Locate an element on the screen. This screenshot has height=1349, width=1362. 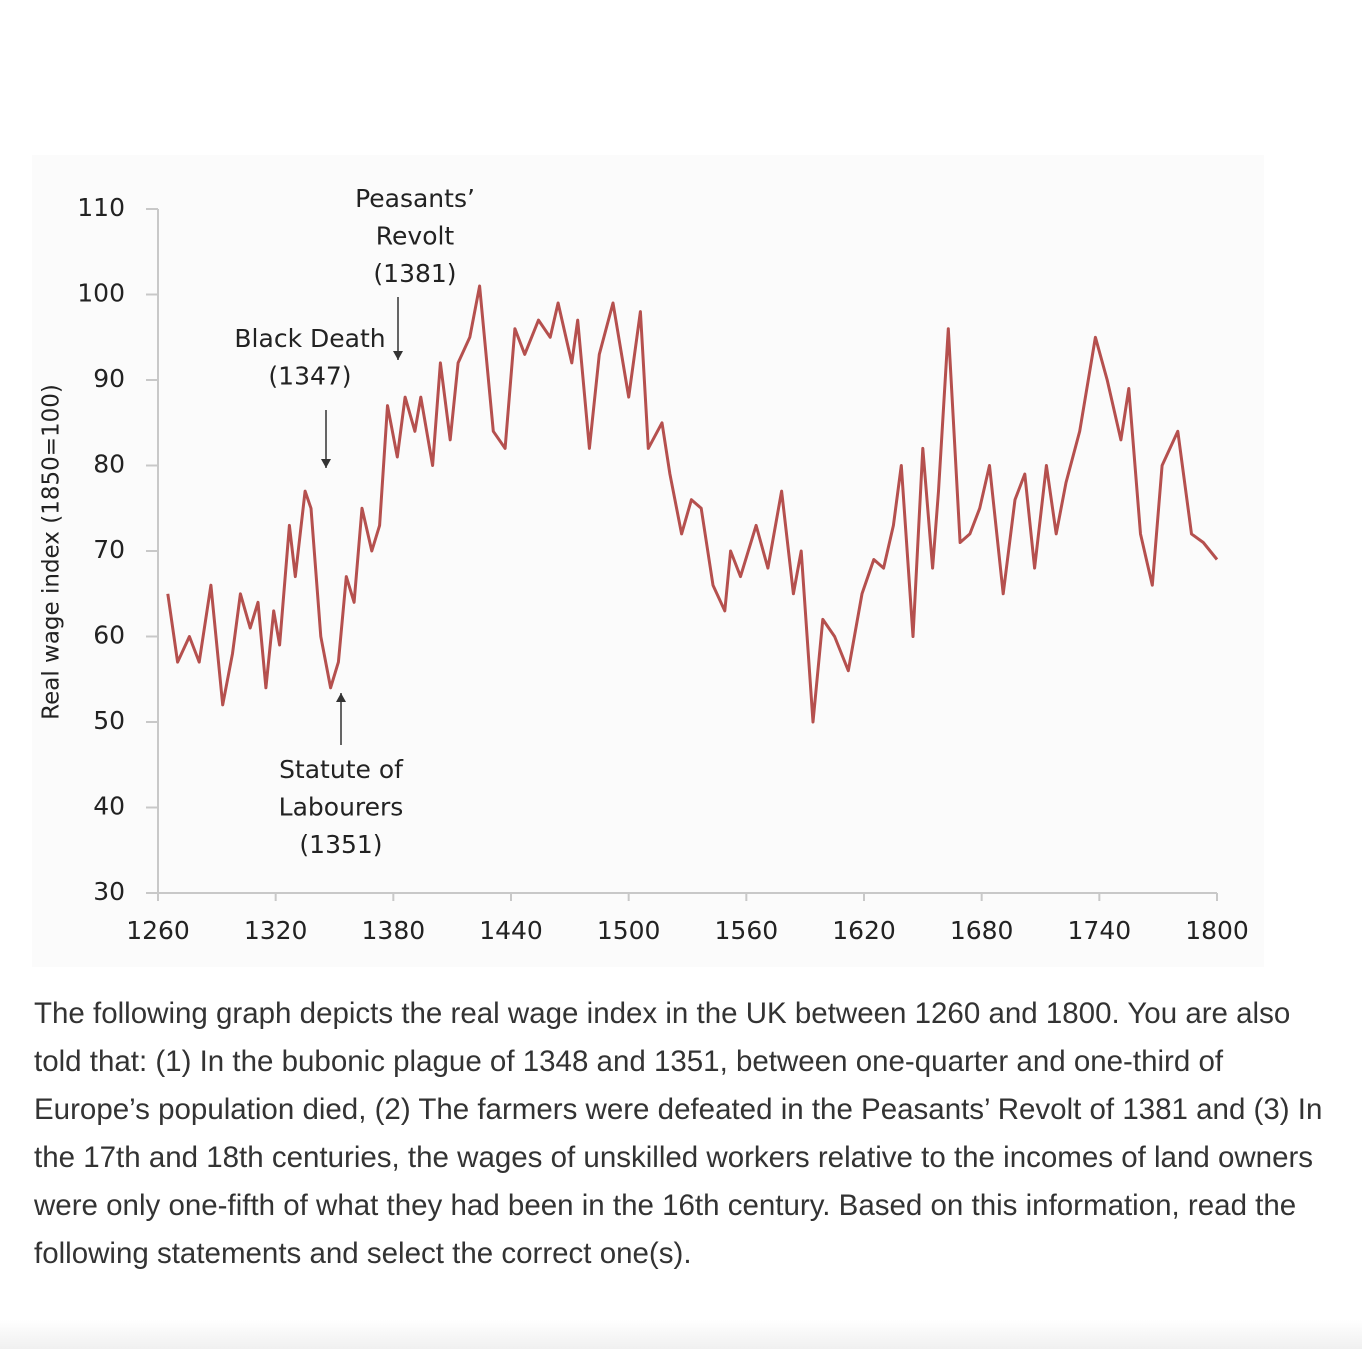
annotation: Peasants’ is located at coordinates (415, 198).